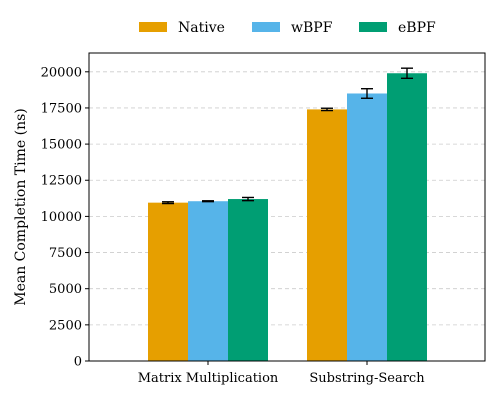 This screenshot has width=500, height=400. Describe the element at coordinates (153, 27) in the screenshot. I see `legend-swatch-native` at that location.